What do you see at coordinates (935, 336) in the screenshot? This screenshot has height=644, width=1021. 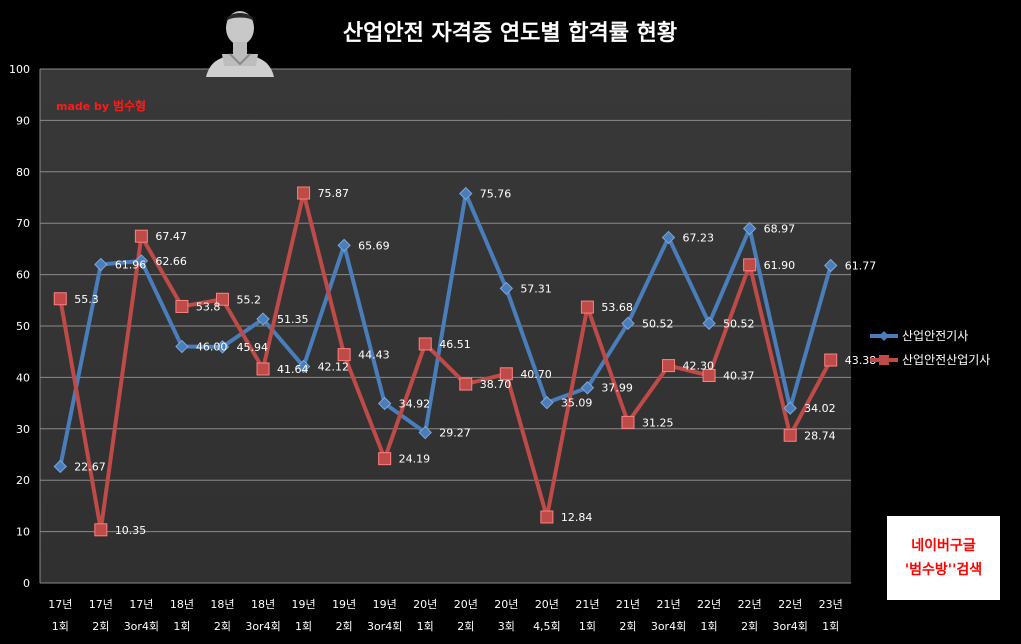 I see `legend-label: 산업안전기사` at bounding box center [935, 336].